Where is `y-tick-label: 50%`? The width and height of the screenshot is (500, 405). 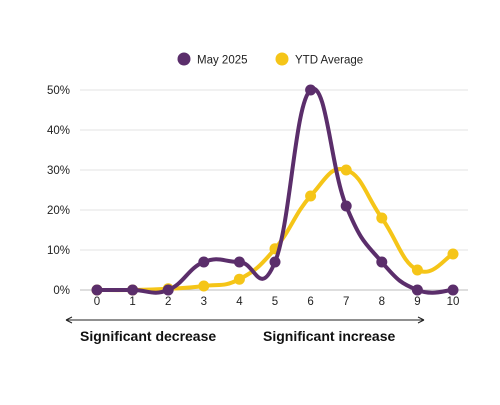
y-tick-label: 50% is located at coordinates (58, 91).